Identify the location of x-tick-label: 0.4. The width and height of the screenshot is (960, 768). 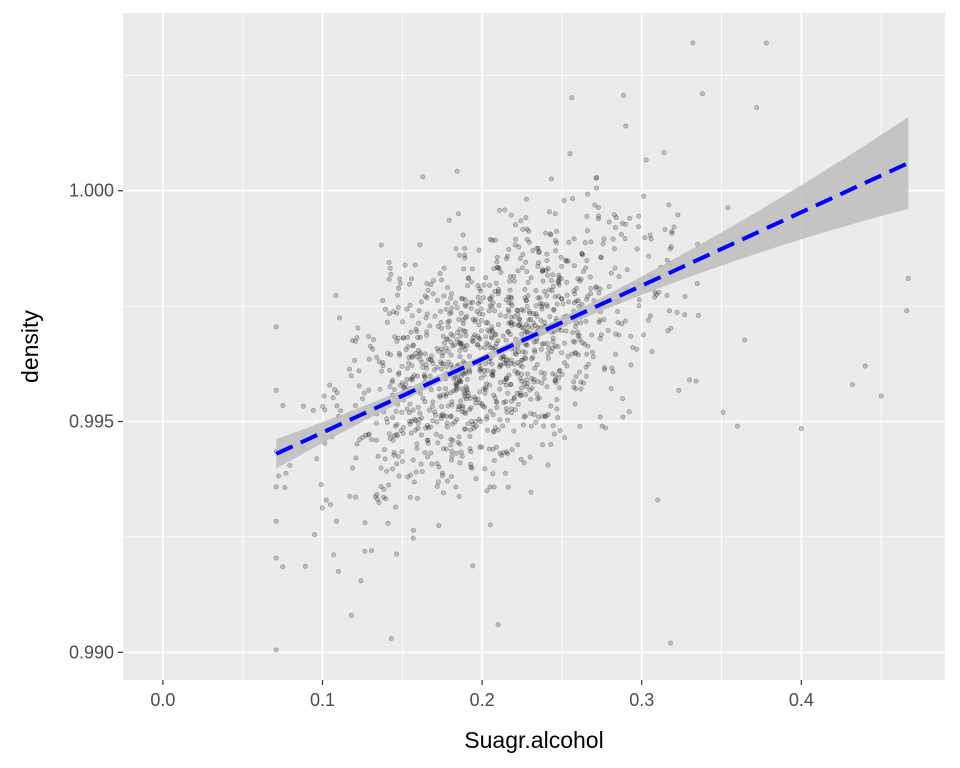
(801, 700).